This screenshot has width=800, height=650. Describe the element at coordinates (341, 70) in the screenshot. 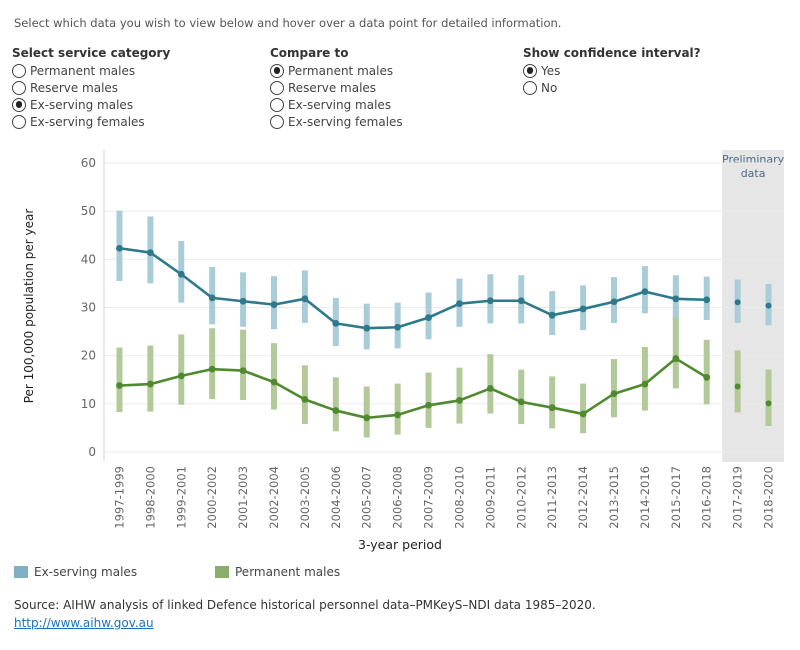

I see `compare-to-option-label: Permanent males` at that location.